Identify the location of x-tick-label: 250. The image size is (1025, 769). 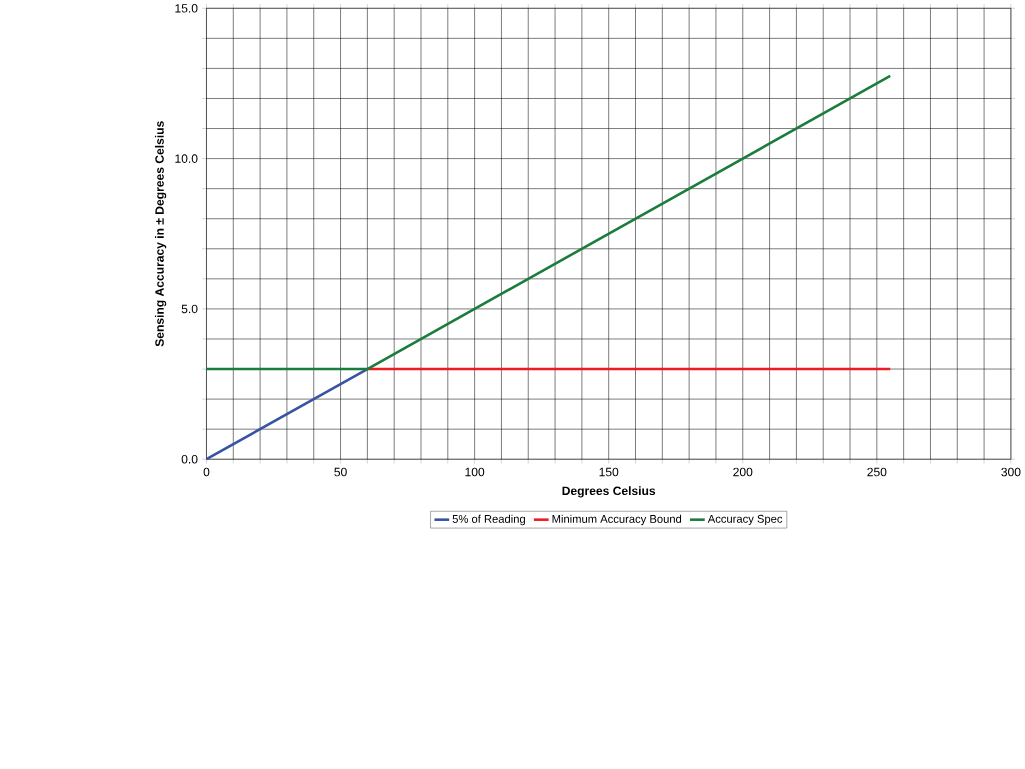
(877, 472).